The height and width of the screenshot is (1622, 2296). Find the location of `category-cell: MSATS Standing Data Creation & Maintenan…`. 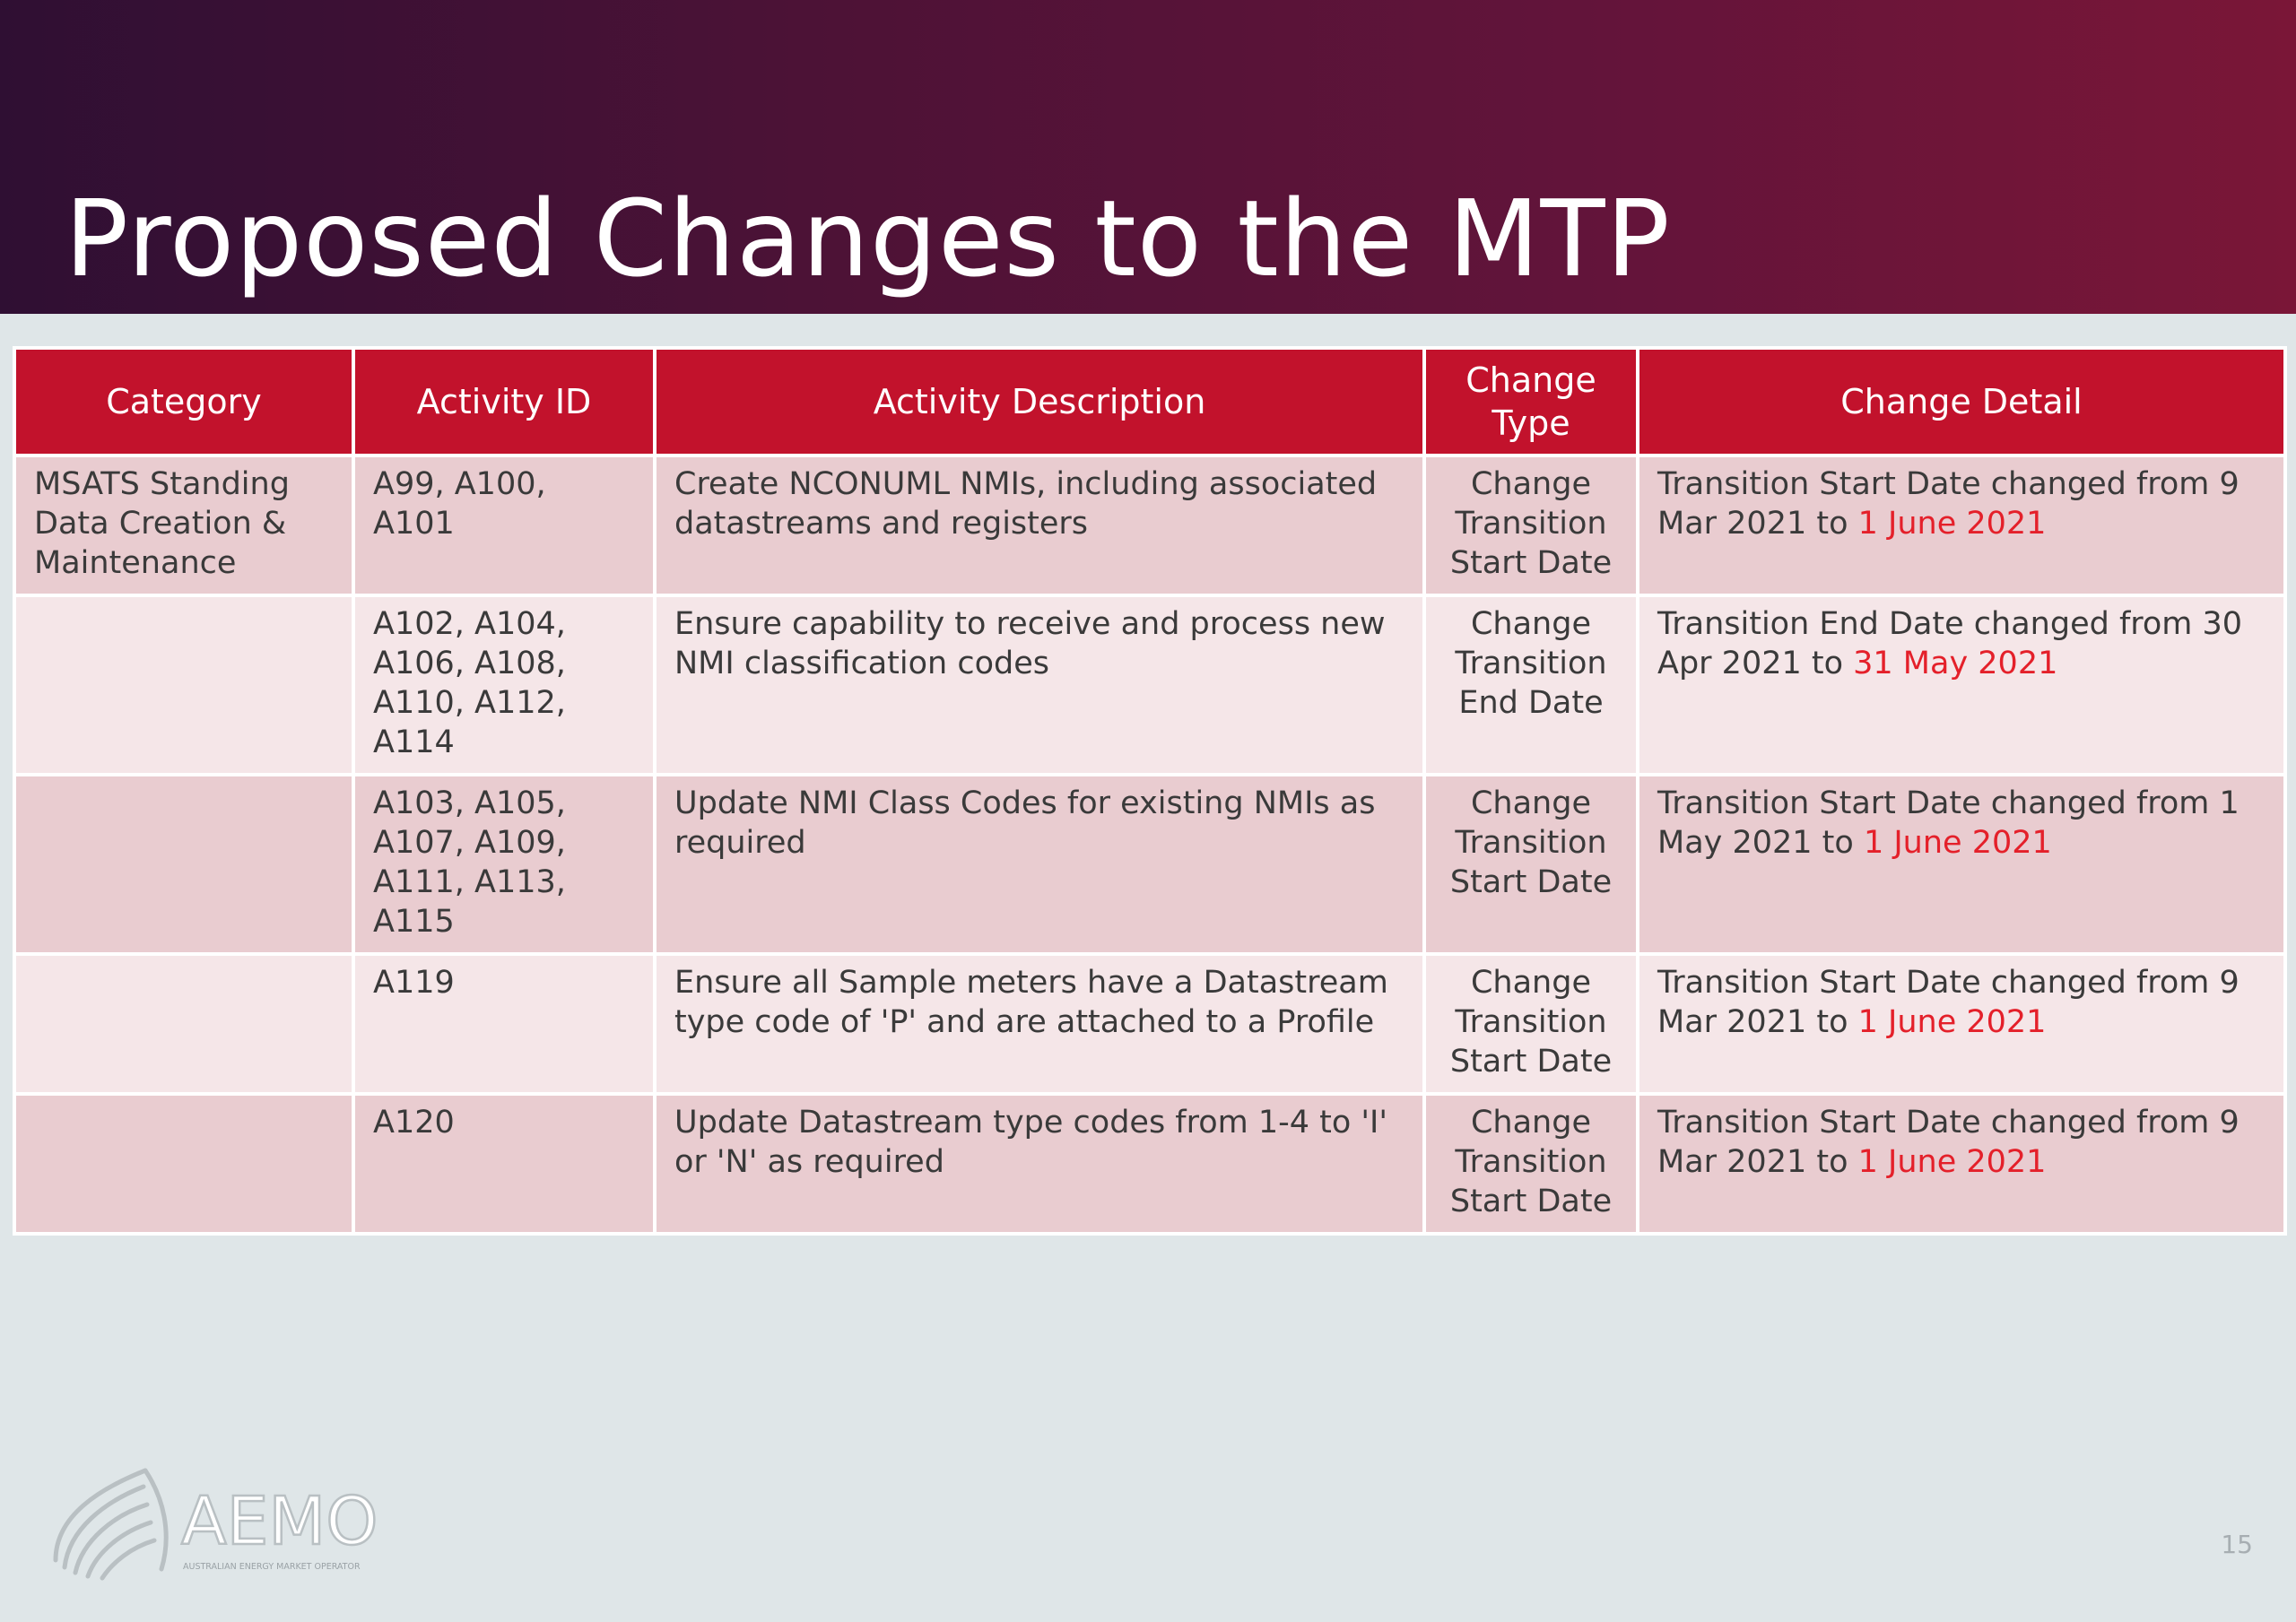

category-cell: MSATS Standing Data Creation & Maintenan… is located at coordinates (184, 525).